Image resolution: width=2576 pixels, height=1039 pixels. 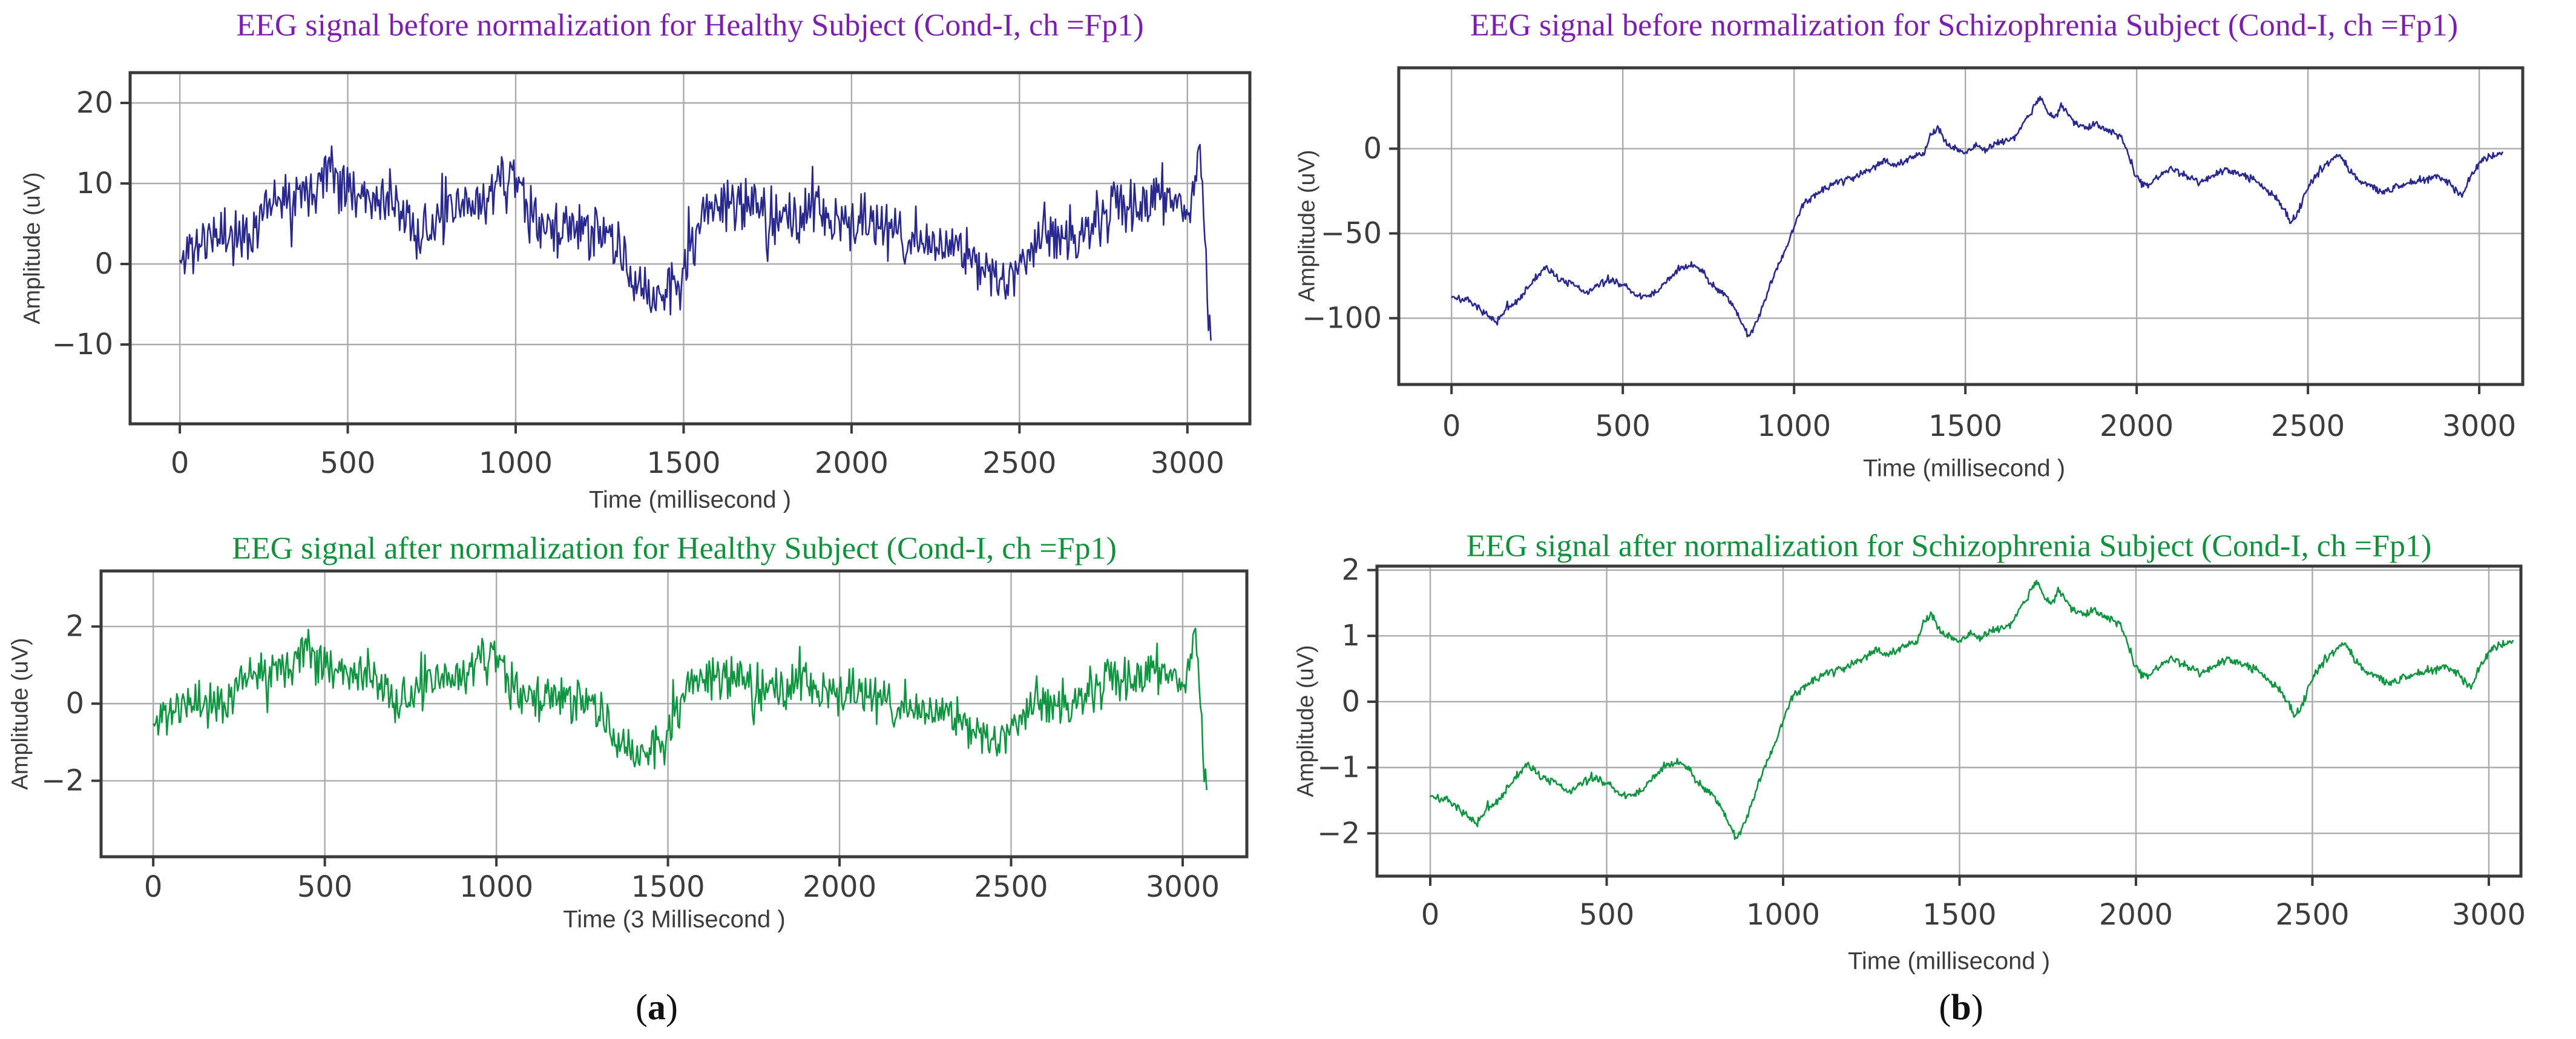 What do you see at coordinates (20, 714) in the screenshot?
I see `y-axis-label-after-healthy: Amplitude (uV)` at bounding box center [20, 714].